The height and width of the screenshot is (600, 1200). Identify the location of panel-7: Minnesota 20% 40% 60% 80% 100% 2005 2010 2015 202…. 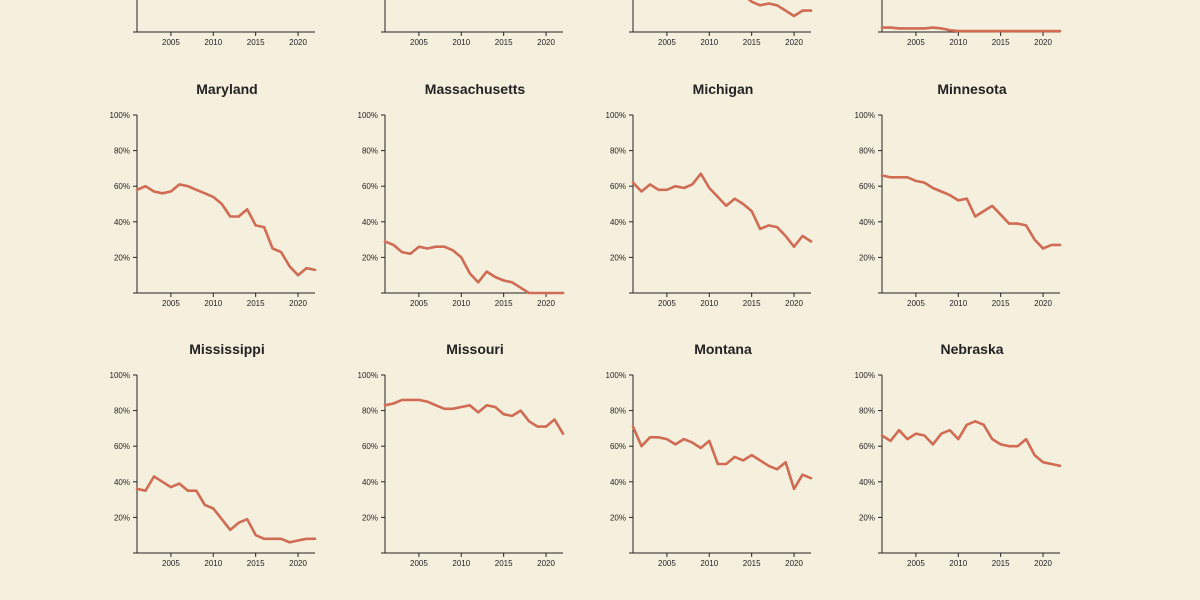
(958, 194).